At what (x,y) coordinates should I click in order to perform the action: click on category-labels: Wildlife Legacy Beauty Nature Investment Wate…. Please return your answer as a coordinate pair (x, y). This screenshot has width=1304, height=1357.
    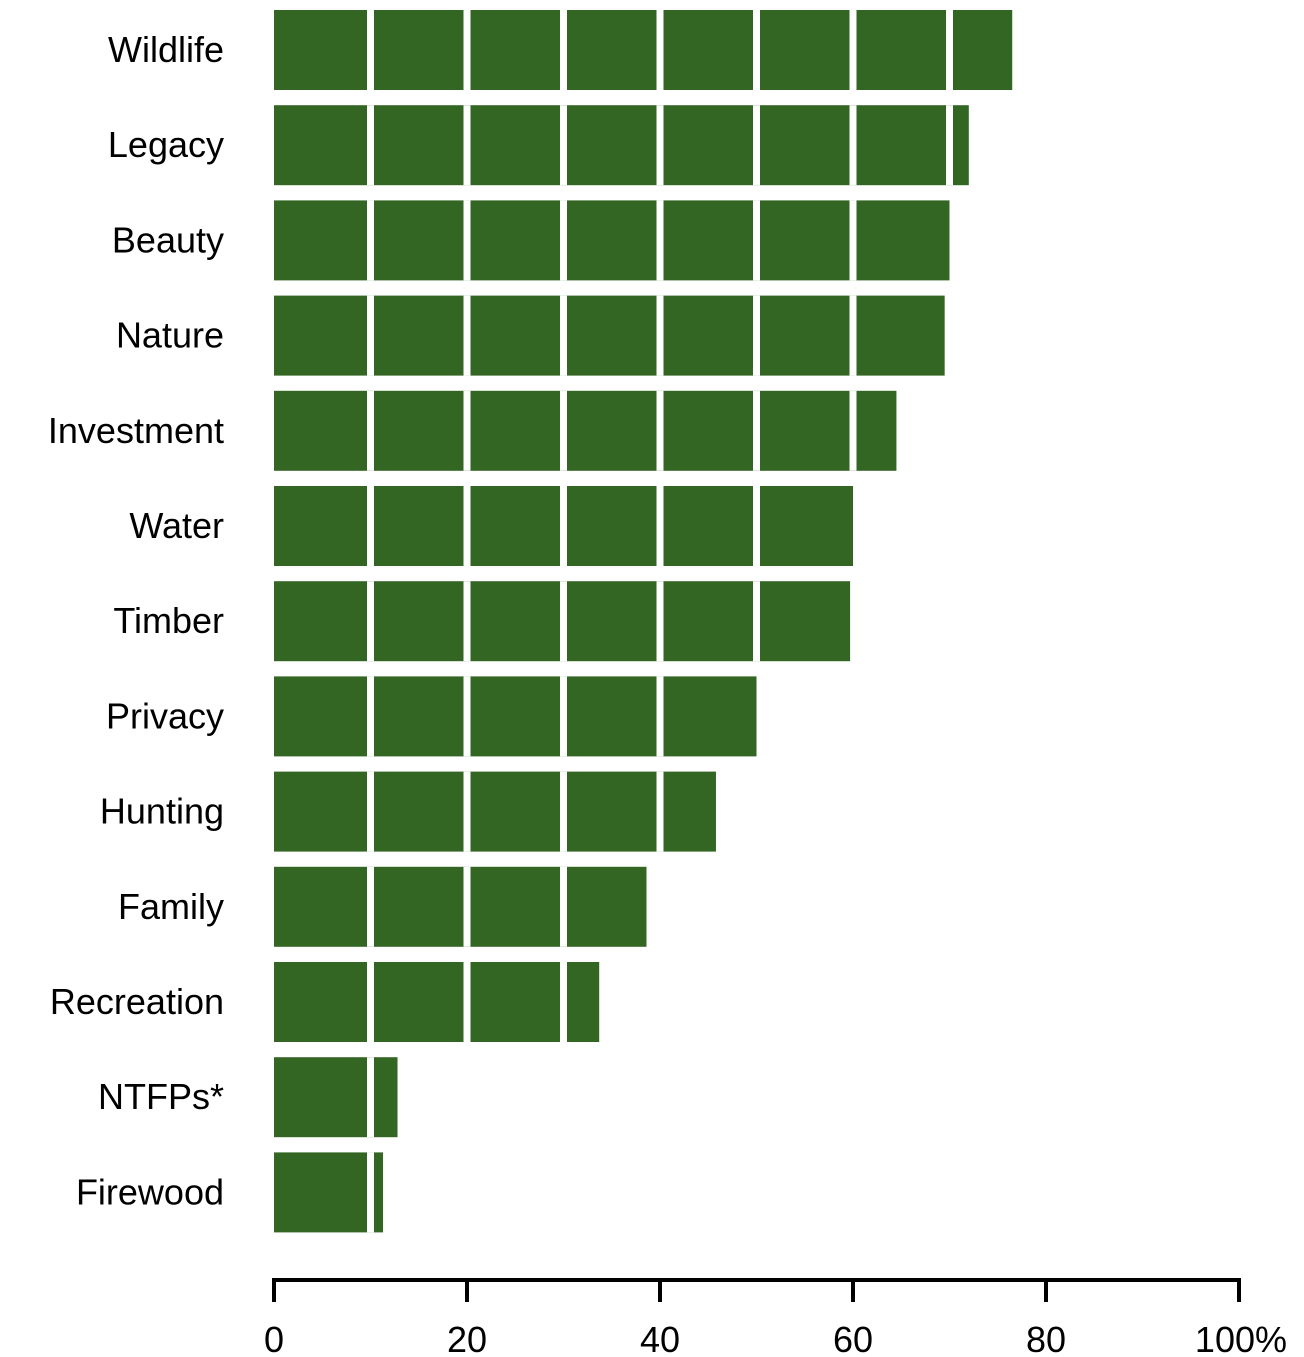
    Looking at the image, I should click on (136, 620).